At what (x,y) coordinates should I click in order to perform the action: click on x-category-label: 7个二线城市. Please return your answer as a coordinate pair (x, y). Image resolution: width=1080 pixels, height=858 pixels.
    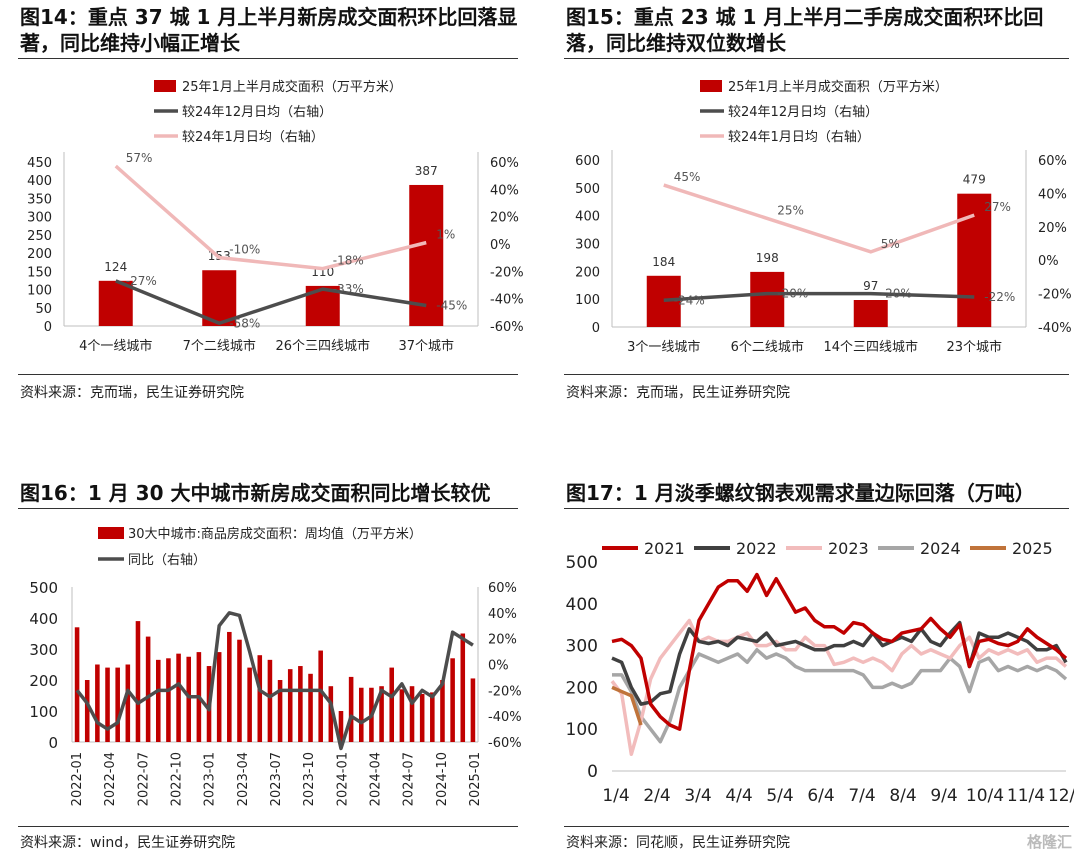
    Looking at the image, I should click on (219, 346).